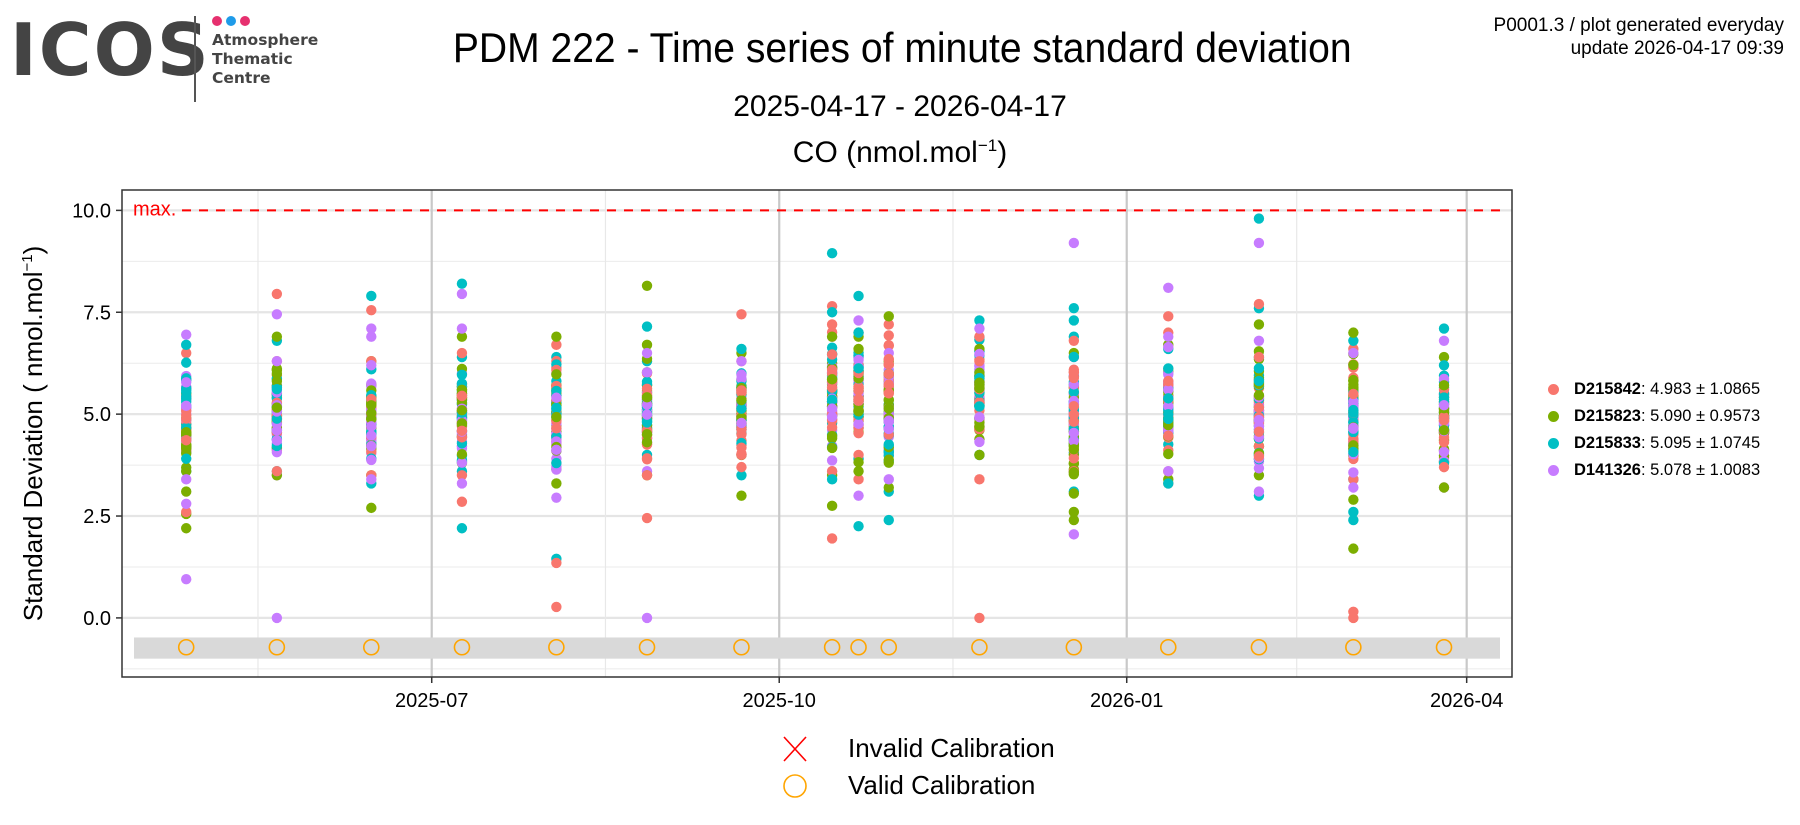 This screenshot has height=825, width=1800. I want to click on x-tick-label: 2025-07, so click(431, 701).